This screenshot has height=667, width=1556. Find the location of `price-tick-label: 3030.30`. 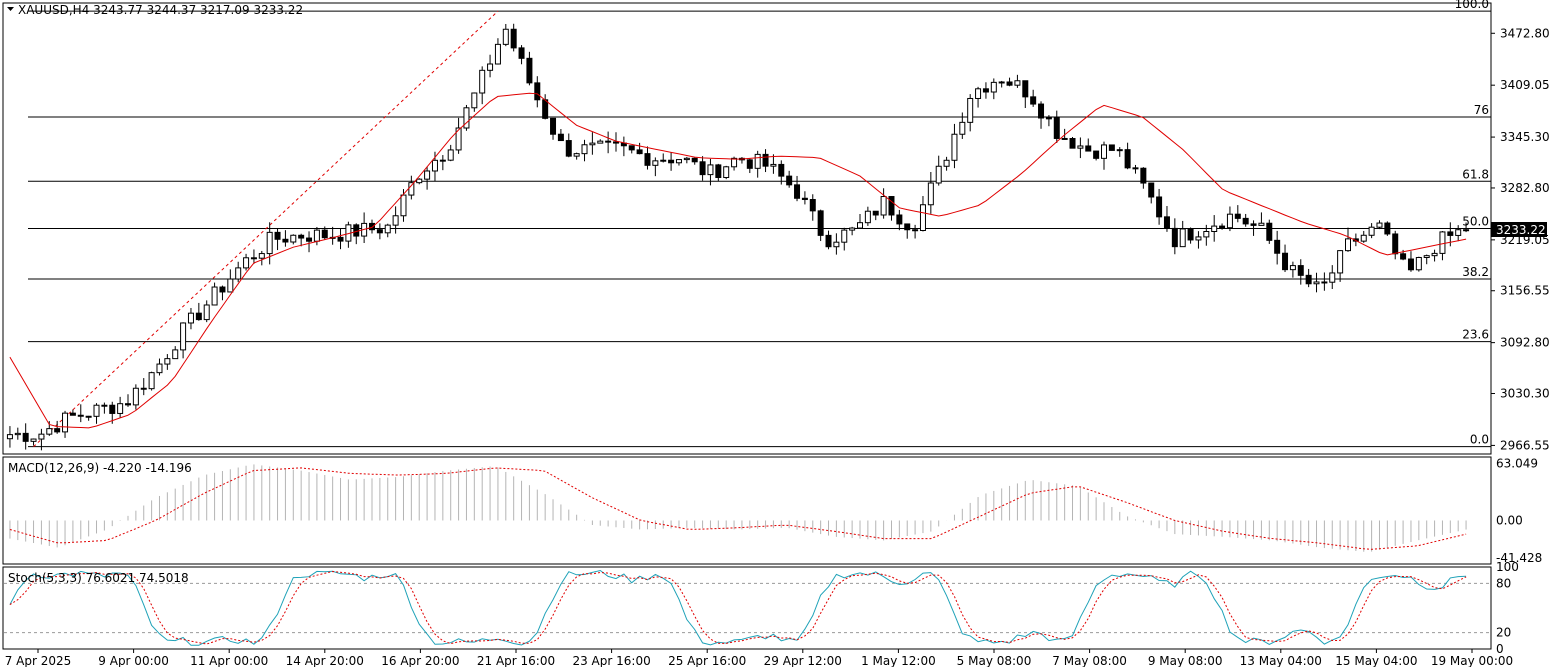

price-tick-label: 3030.30 is located at coordinates (1525, 394).